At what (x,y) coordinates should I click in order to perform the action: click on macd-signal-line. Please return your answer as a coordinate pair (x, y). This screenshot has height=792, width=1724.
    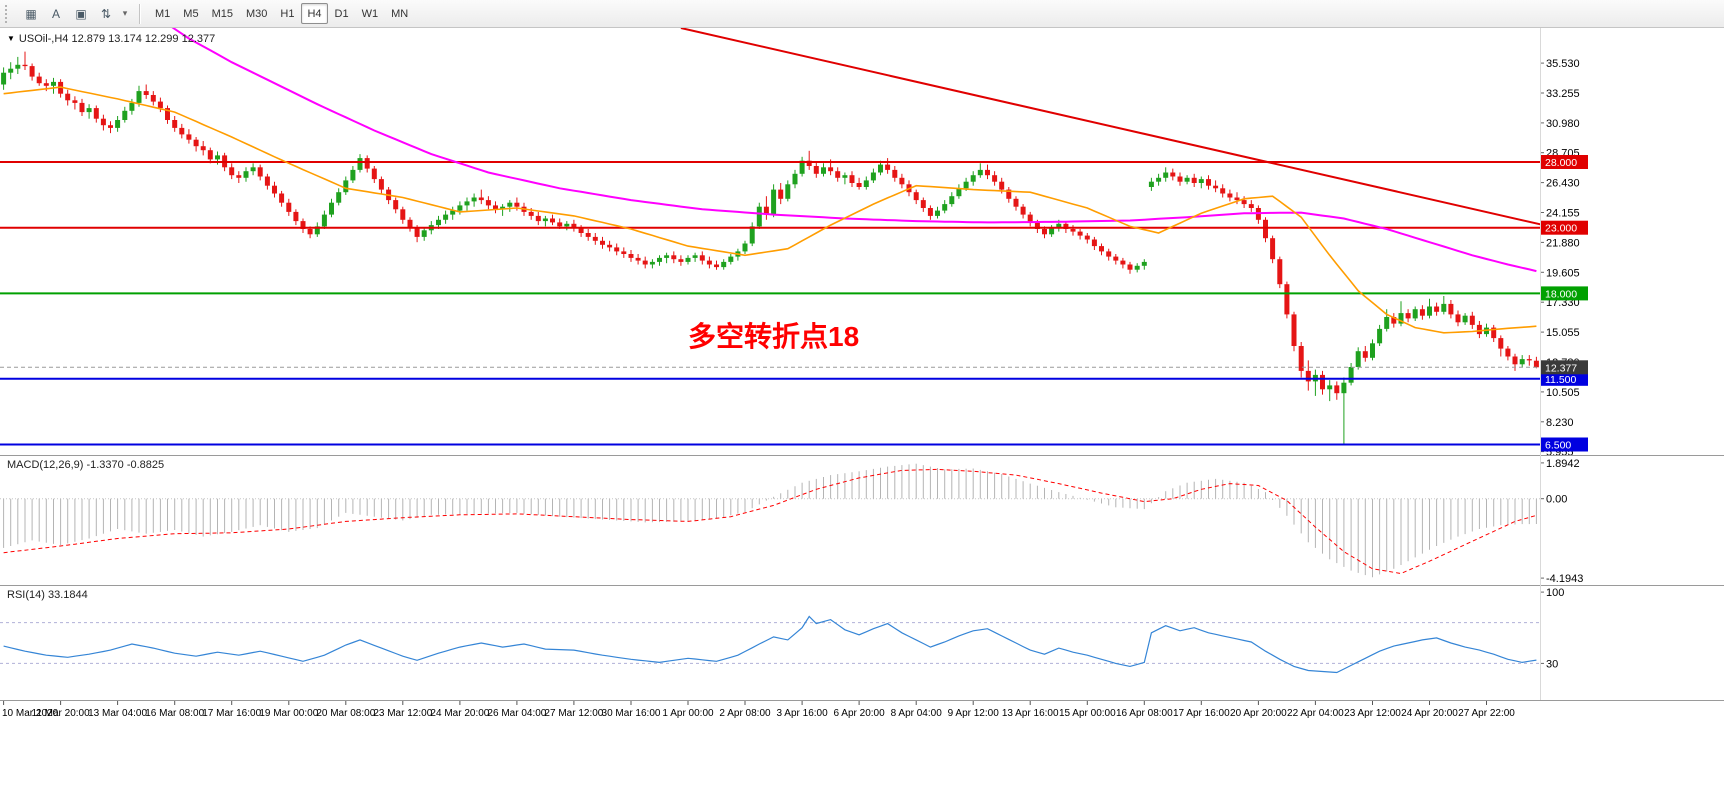
    Looking at the image, I should click on (770, 521).